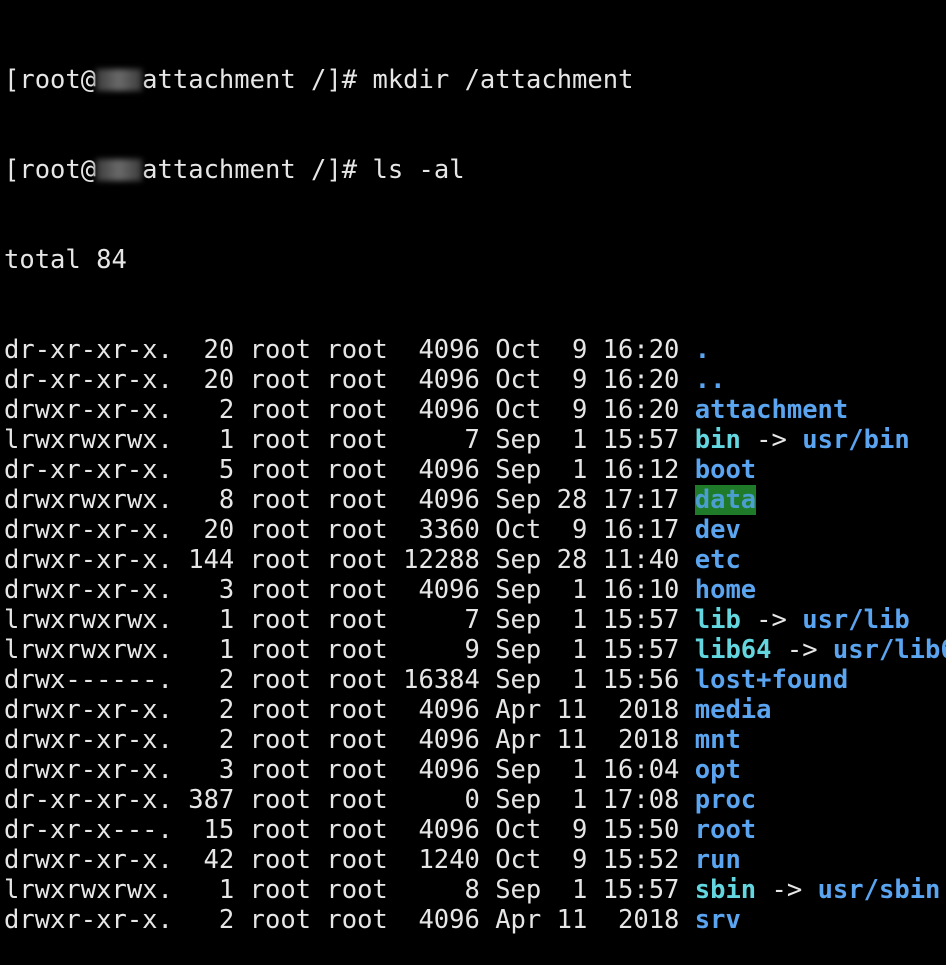 The image size is (946, 965). What do you see at coordinates (211, 560) in the screenshot?
I see `entry-links: 144` at bounding box center [211, 560].